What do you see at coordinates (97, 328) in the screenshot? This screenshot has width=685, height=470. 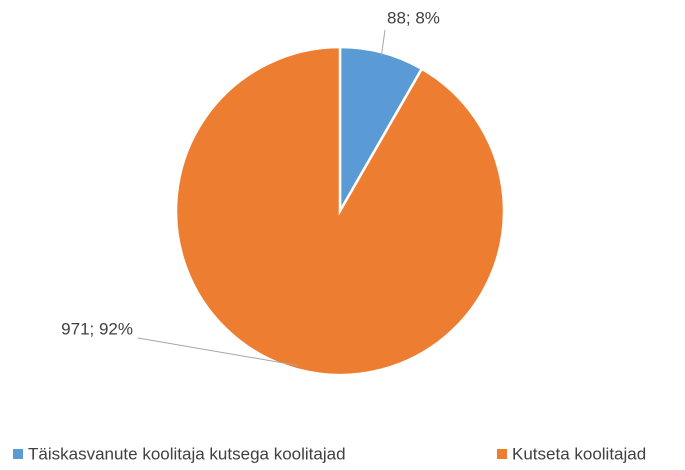 I see `data-label: 971; 92%` at bounding box center [97, 328].